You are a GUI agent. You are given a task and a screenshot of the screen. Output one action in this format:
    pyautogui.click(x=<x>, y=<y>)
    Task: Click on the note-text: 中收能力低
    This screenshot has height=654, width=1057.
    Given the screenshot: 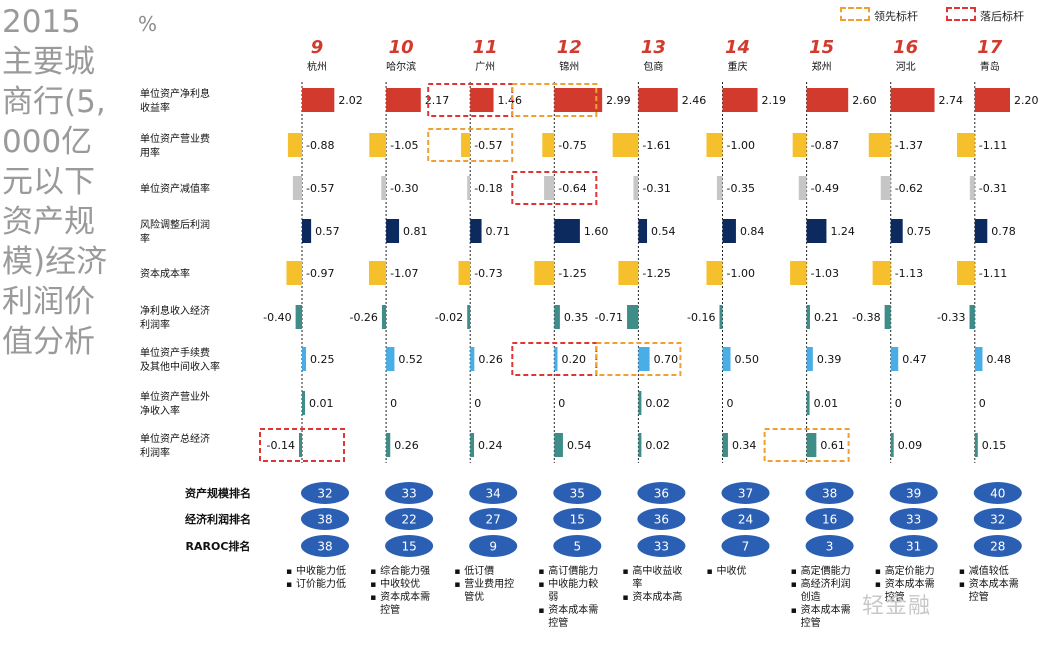 What is the action you would take?
    pyautogui.click(x=321, y=570)
    